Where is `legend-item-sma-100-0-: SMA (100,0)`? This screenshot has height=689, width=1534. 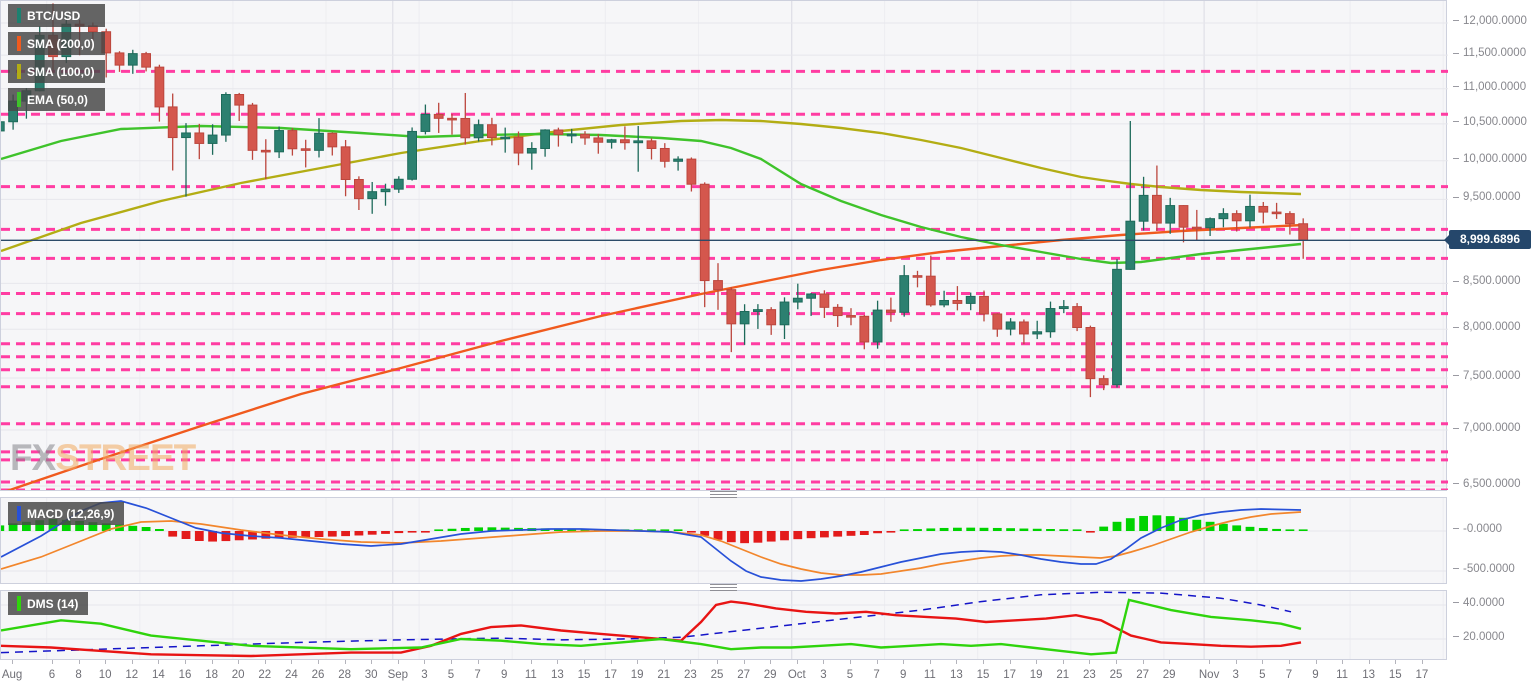
legend-item-sma-100-0-: SMA (100,0) is located at coordinates (56, 71).